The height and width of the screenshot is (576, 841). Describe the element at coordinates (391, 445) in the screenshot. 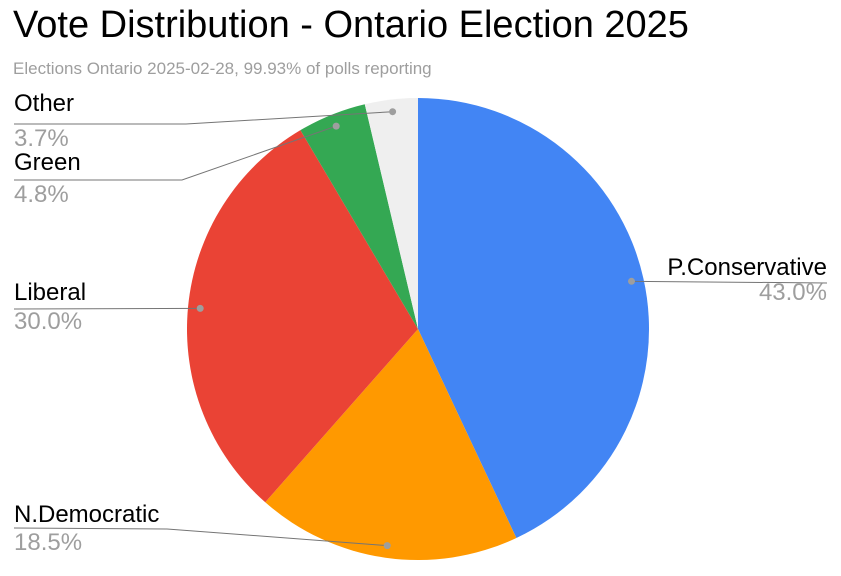

I see `pie-slice-n-democratic` at that location.